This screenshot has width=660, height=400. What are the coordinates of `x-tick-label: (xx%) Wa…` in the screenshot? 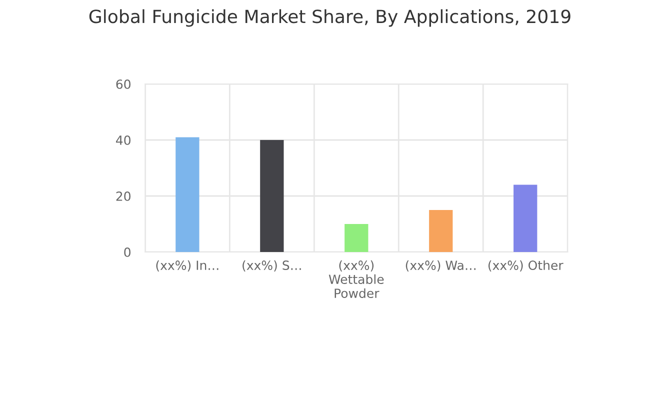 It's located at (441, 266).